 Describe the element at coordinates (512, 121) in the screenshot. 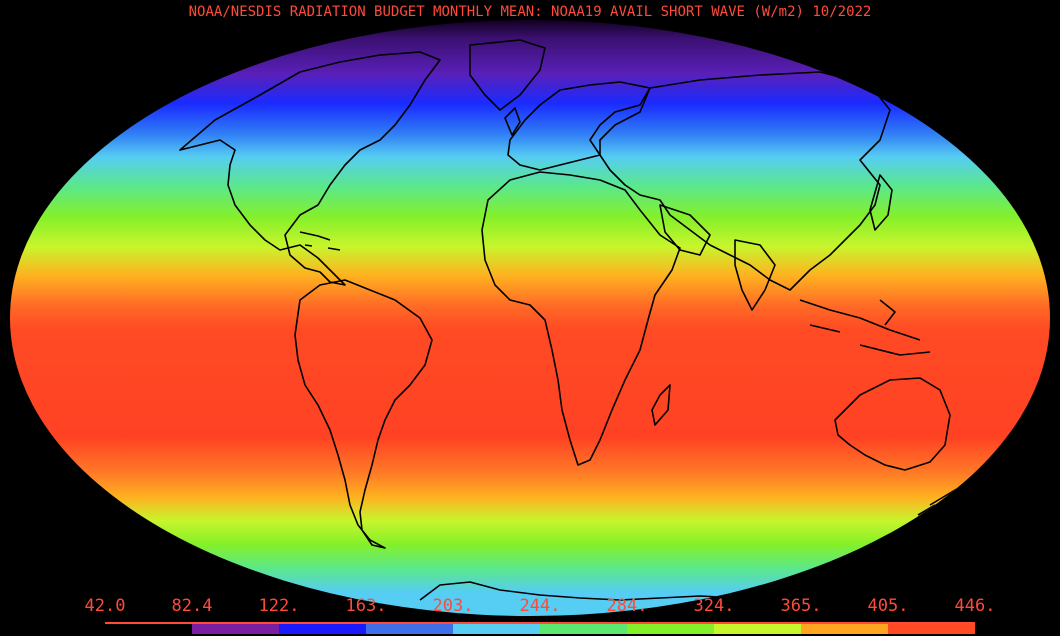

I see `coastline-britain` at that location.